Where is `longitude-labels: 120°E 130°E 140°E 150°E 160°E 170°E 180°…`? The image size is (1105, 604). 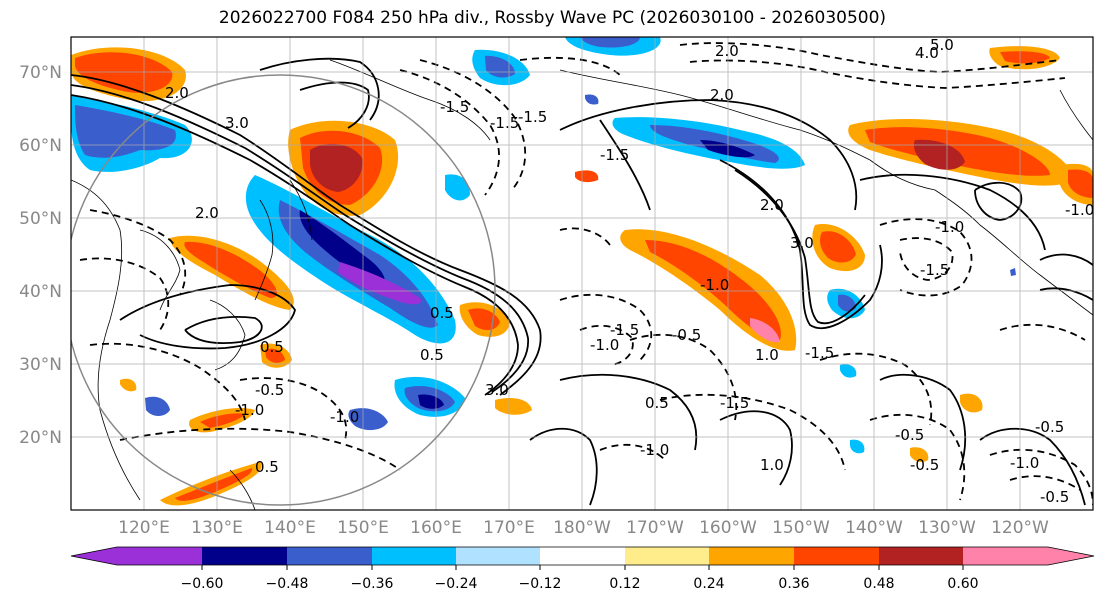 longitude-labels: 120°E 130°E 140°E 150°E 160°E 170°E 180°… is located at coordinates (583, 528).